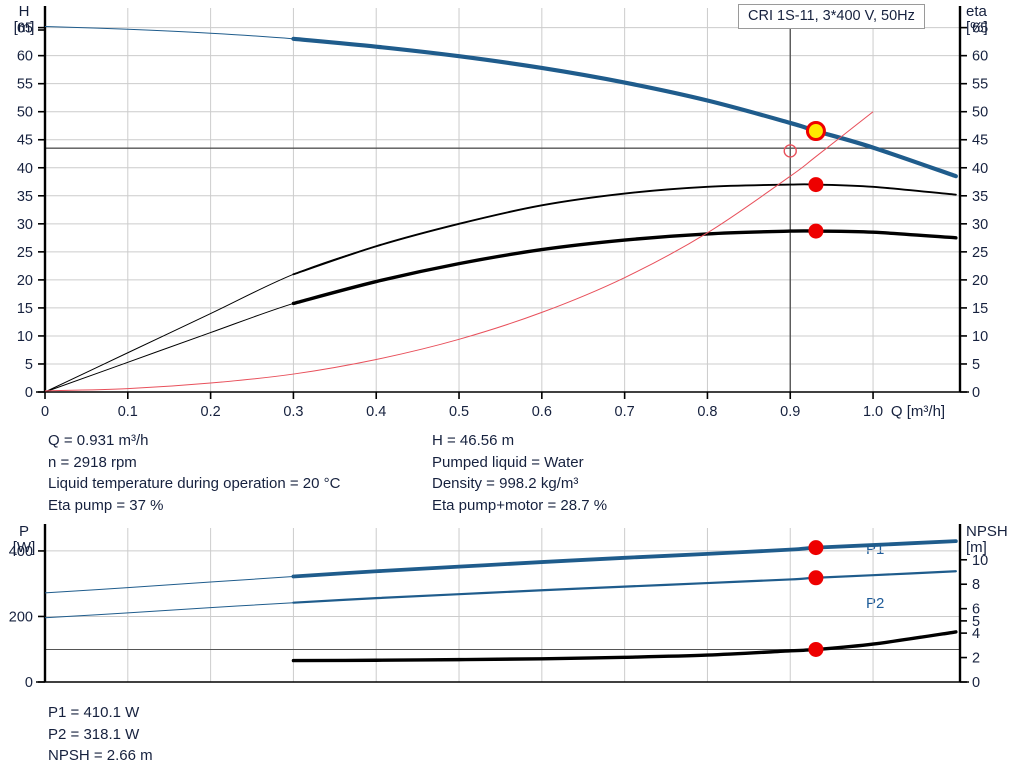  Describe the element at coordinates (980, 197) in the screenshot. I see `tick-label-right: 35` at that location.